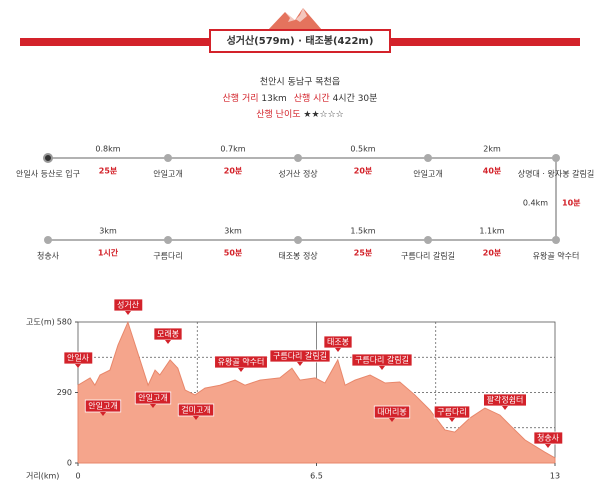 The width and height of the screenshot is (600, 499). I want to click on value: 4시간 30분, so click(355, 98).